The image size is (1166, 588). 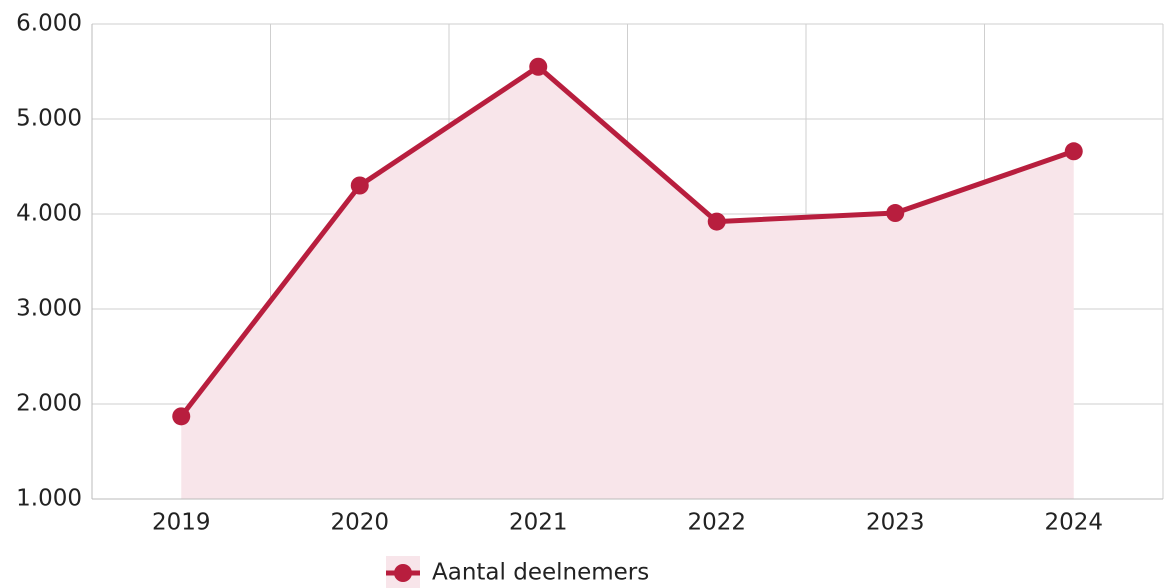 I want to click on x-tick-label: 2021, so click(x=538, y=523).